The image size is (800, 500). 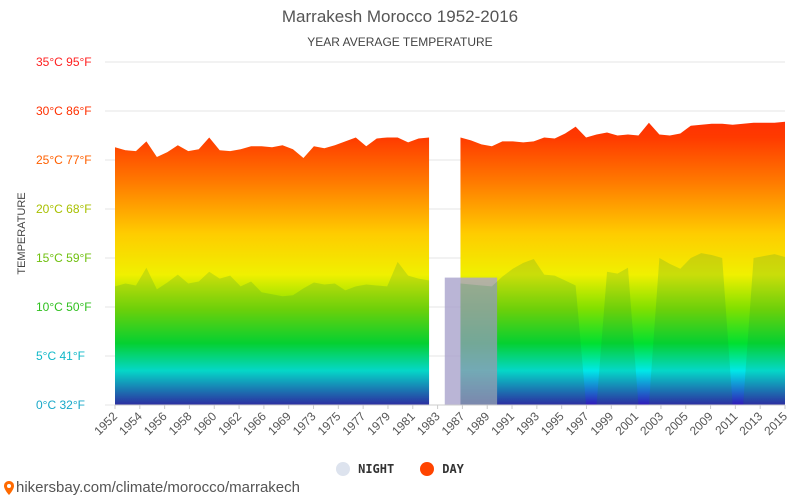 I want to click on x-tick-label: 1969, so click(x=279, y=423).